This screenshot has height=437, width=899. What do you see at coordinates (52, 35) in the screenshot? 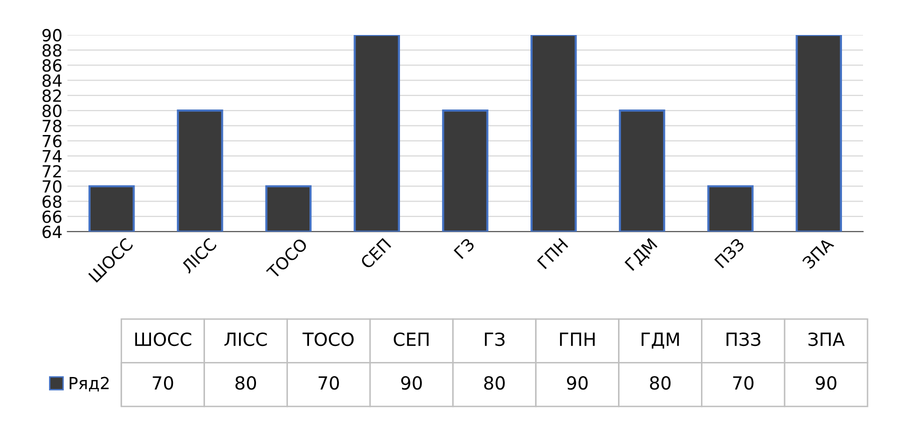
I see `y-tick-label: 90` at bounding box center [52, 35].